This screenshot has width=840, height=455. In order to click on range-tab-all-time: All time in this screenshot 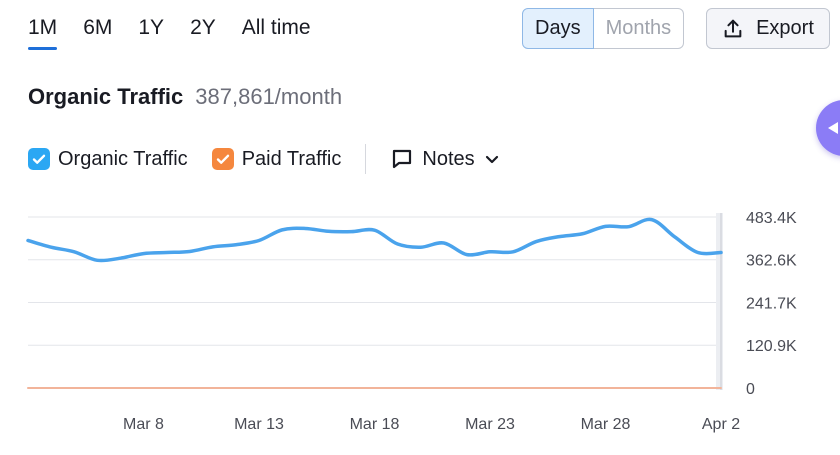, I will do `click(276, 27)`.